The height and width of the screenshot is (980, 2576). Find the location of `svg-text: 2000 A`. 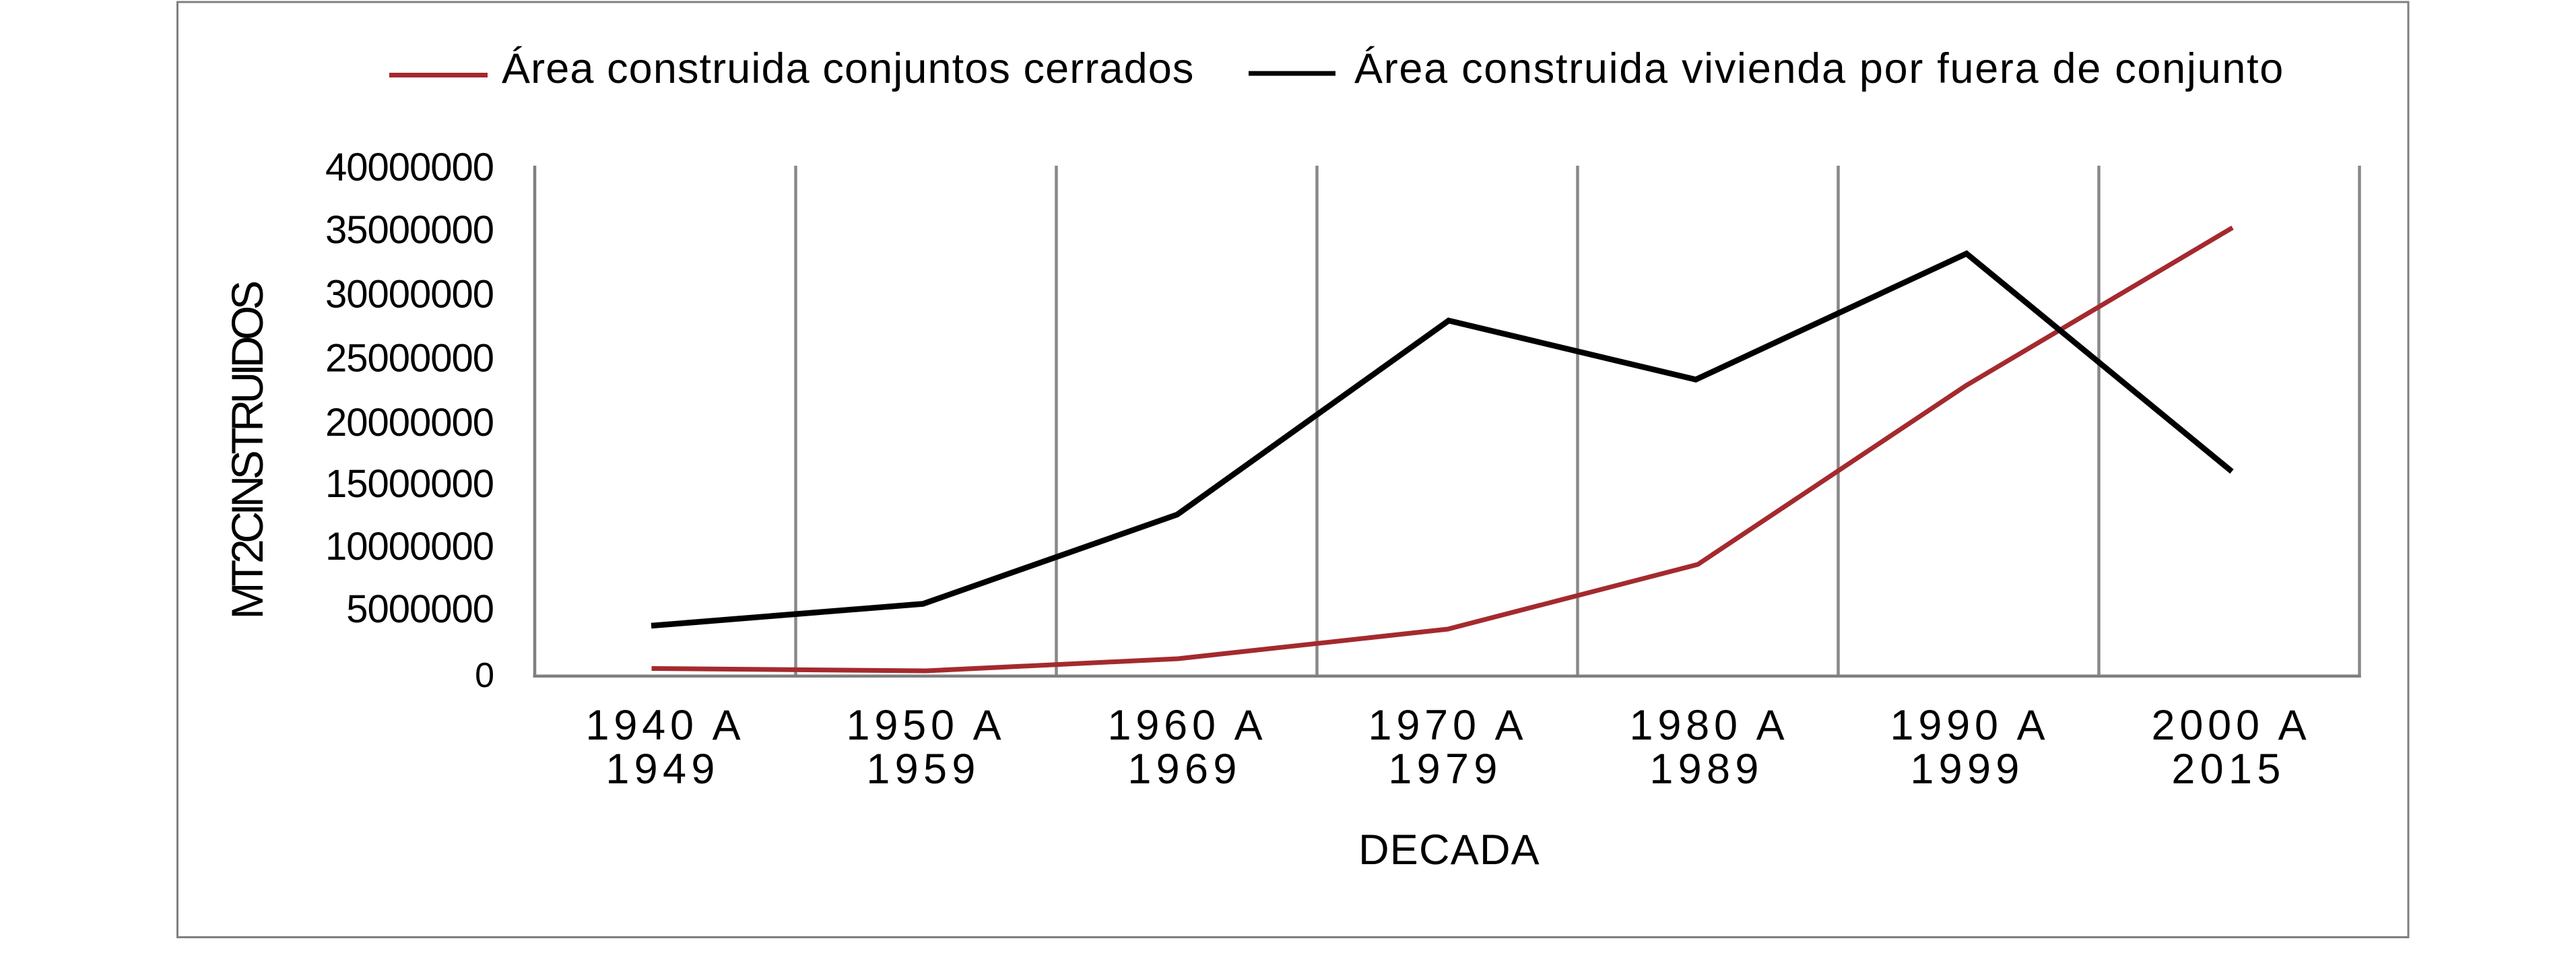

svg-text: 2000 A is located at coordinates (2231, 725).